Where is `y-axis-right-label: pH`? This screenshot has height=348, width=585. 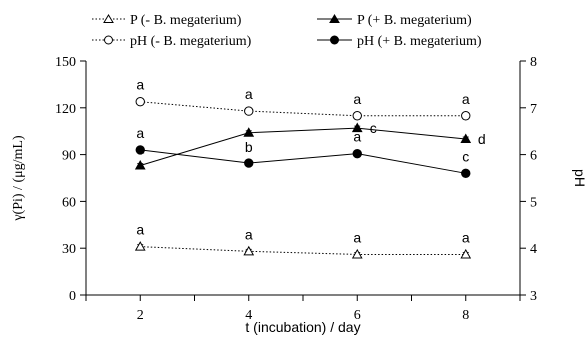
y-axis-right-label: pH is located at coordinates (578, 178).